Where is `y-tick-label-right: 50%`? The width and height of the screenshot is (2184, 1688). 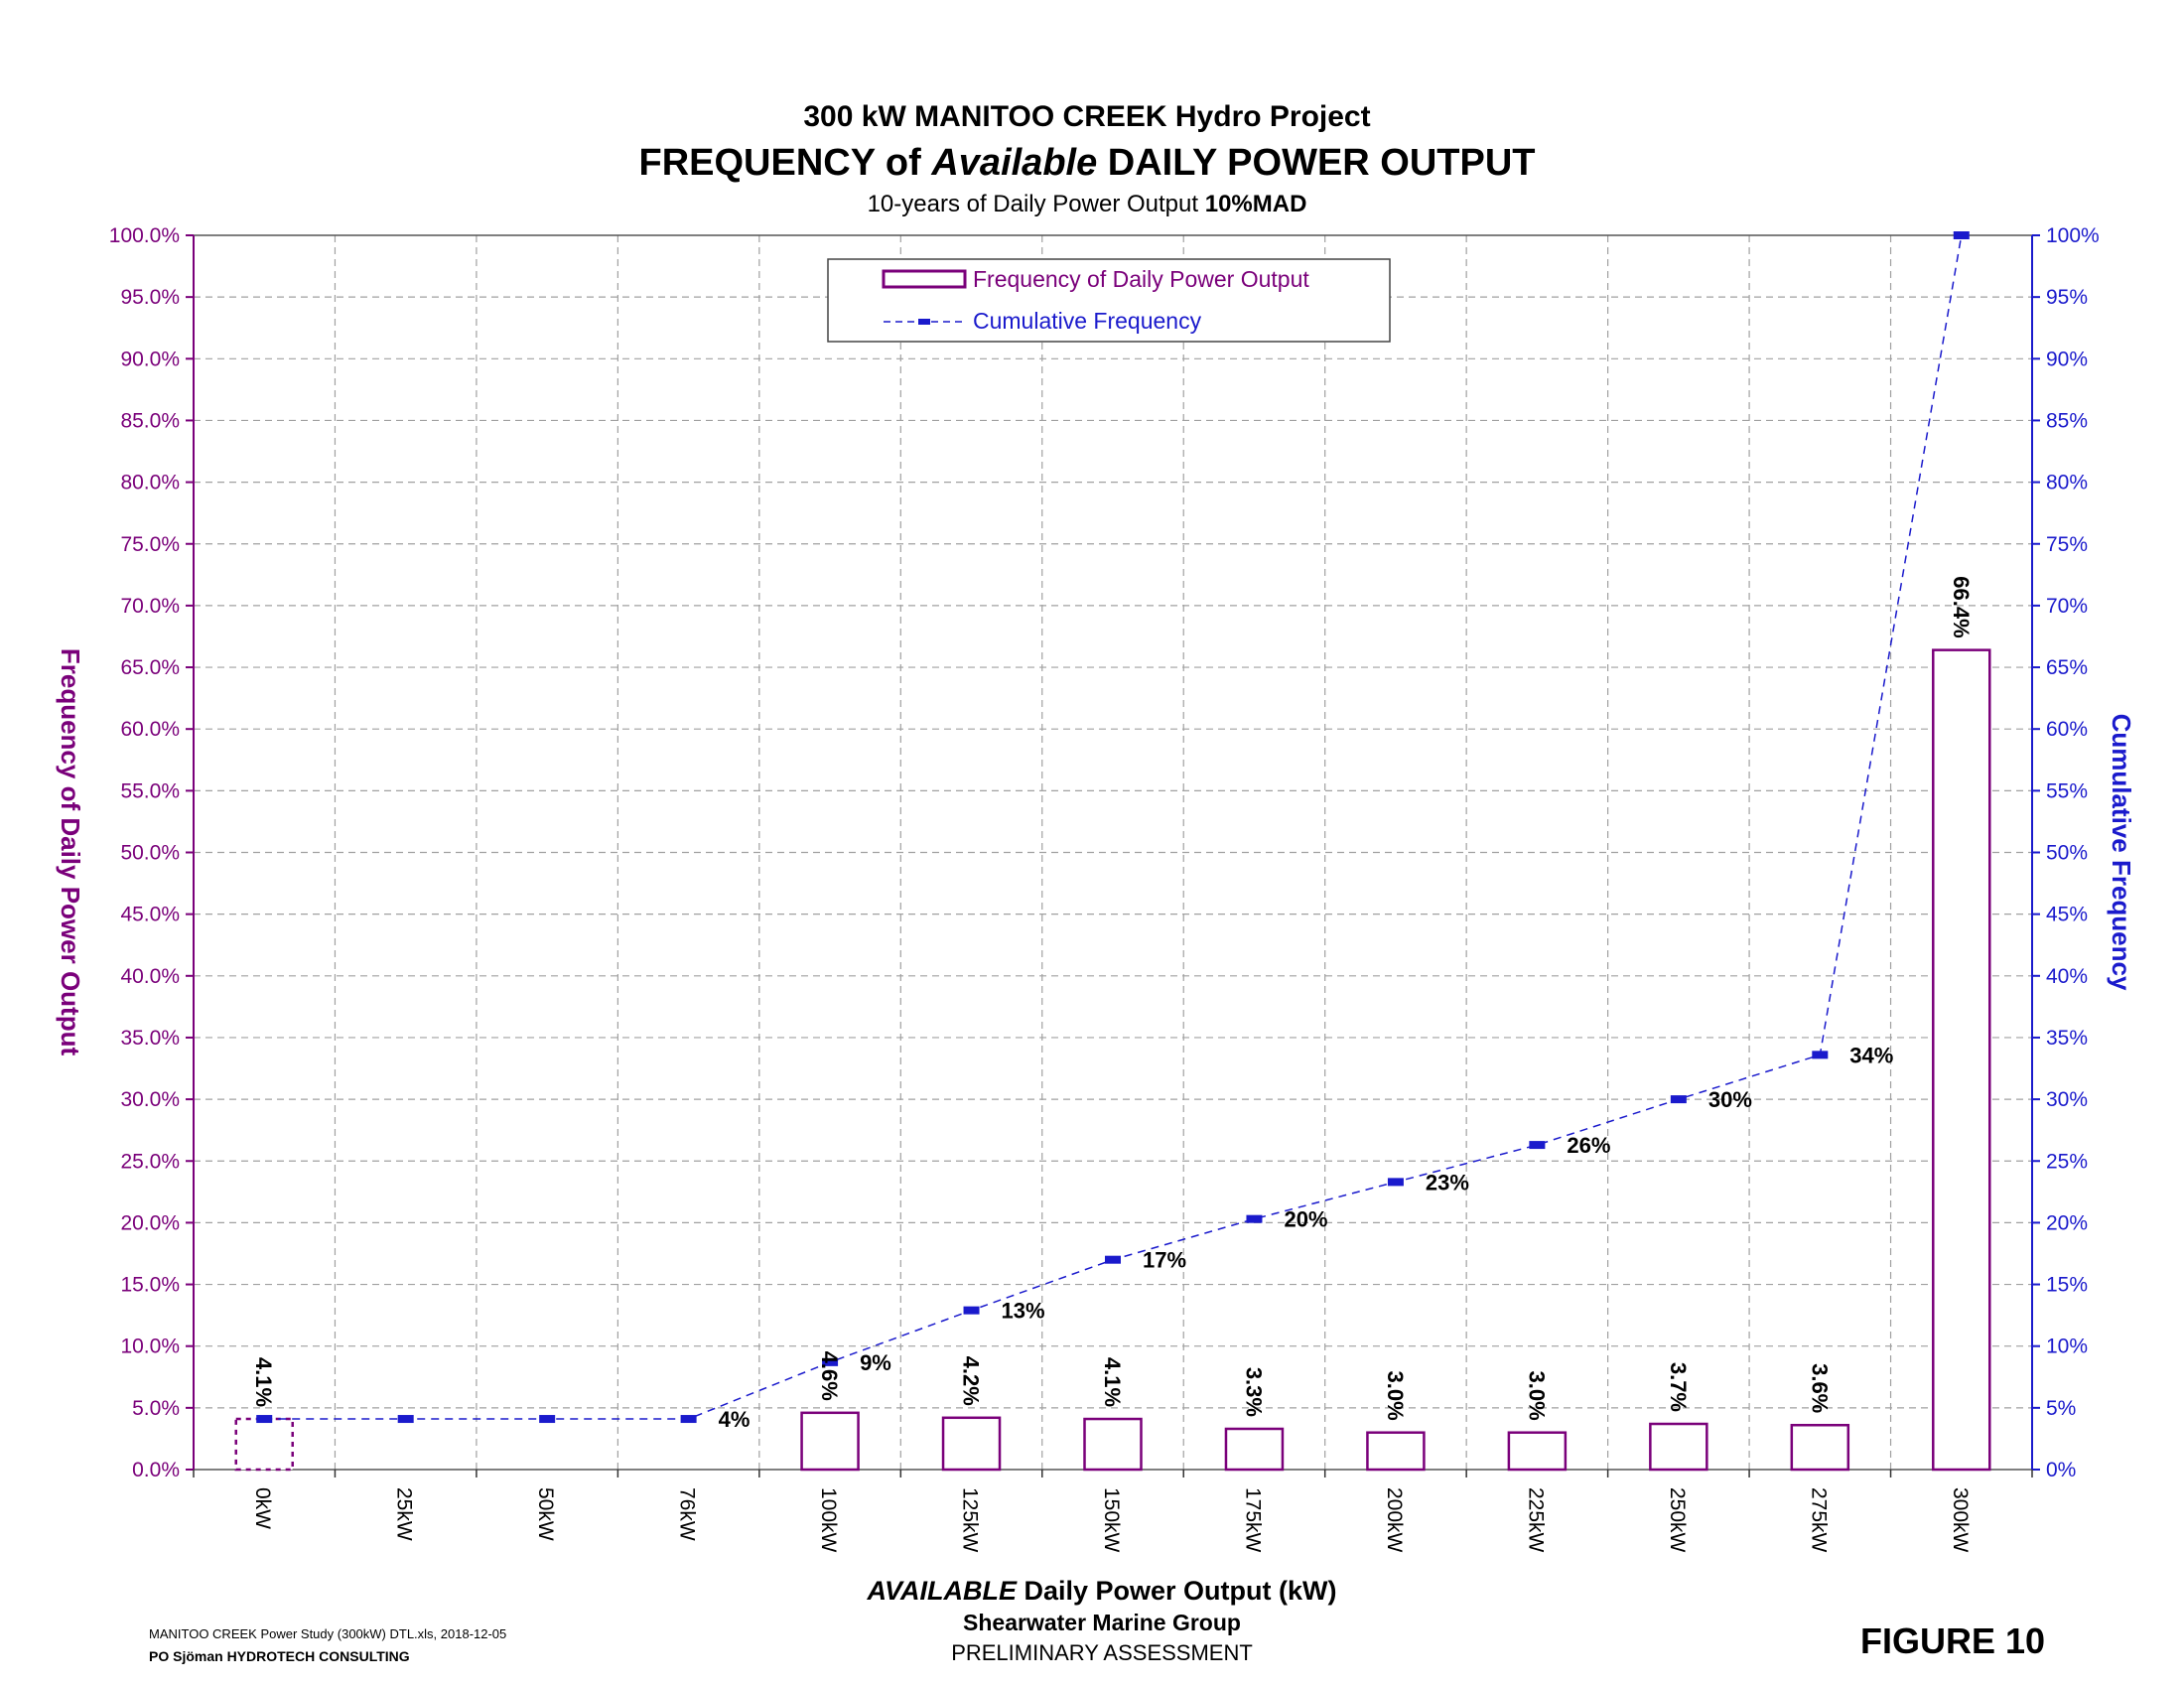
y-tick-label-right: 50% is located at coordinates (2067, 853).